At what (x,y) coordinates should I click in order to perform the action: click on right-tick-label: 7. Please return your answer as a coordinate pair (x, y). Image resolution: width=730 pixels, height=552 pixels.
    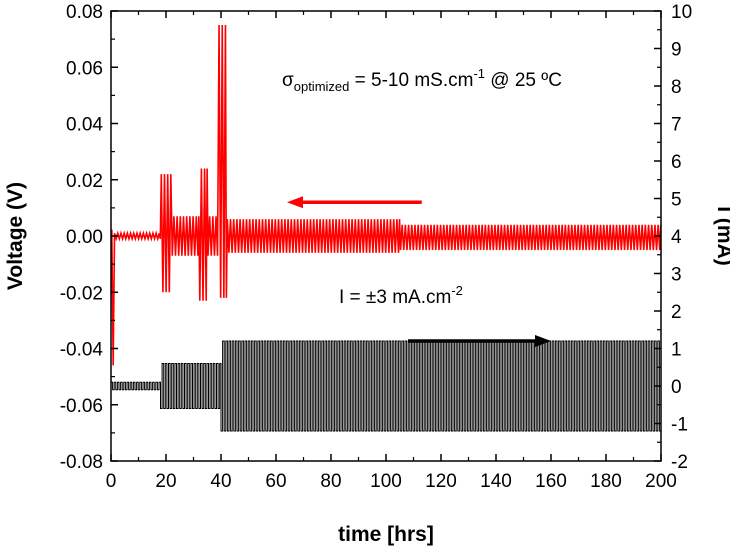
    Looking at the image, I should click on (676, 125).